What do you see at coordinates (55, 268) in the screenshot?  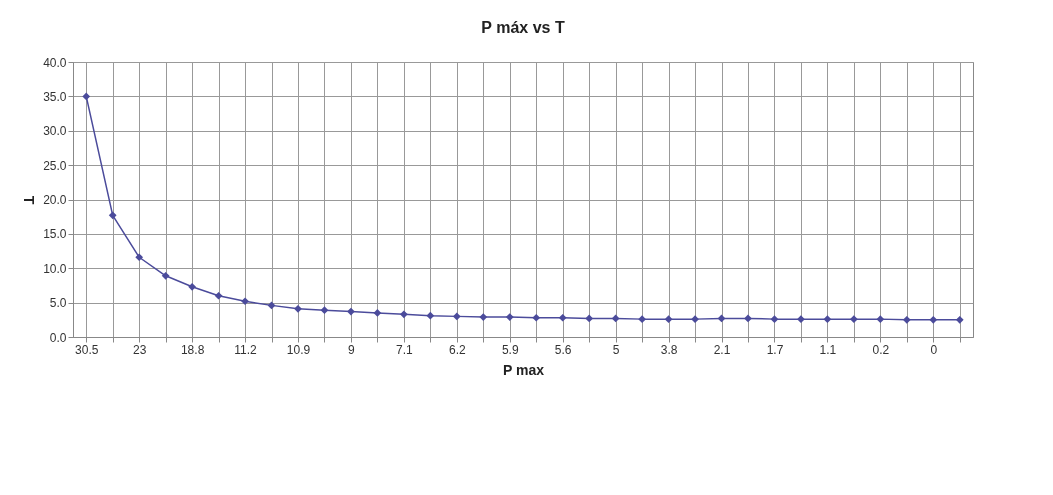 I see `y-tick-label: 10.0` at bounding box center [55, 268].